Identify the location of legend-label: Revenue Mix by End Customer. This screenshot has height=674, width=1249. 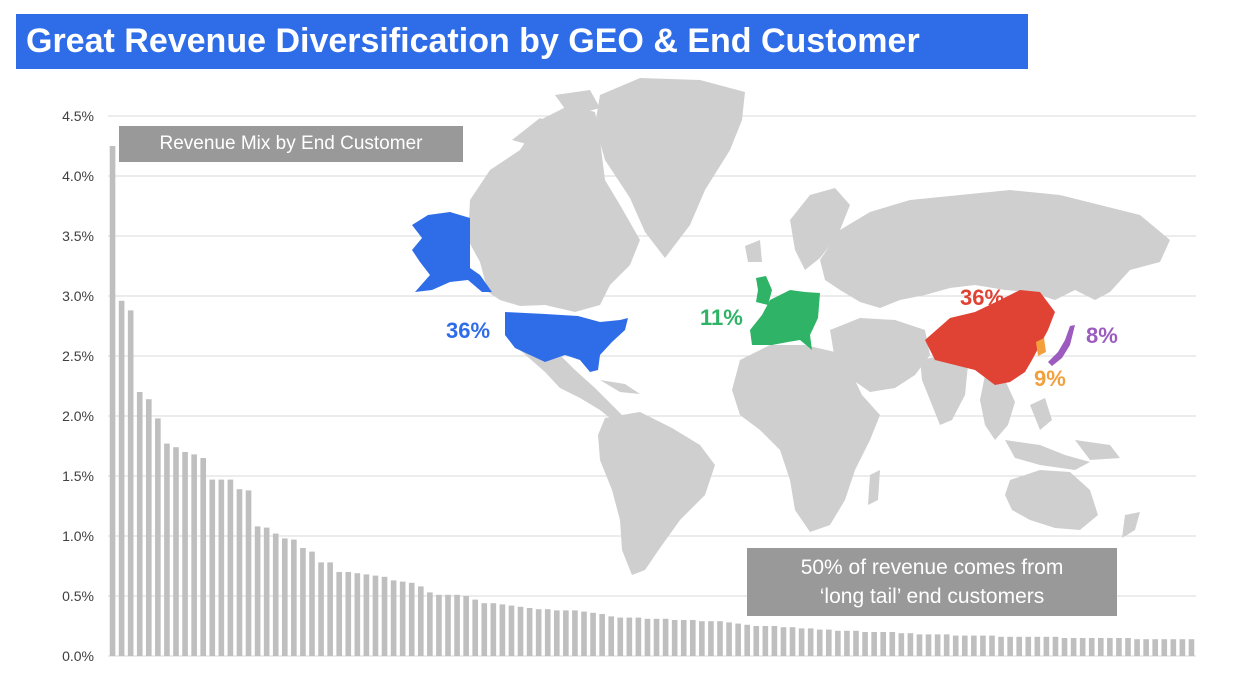
(291, 144).